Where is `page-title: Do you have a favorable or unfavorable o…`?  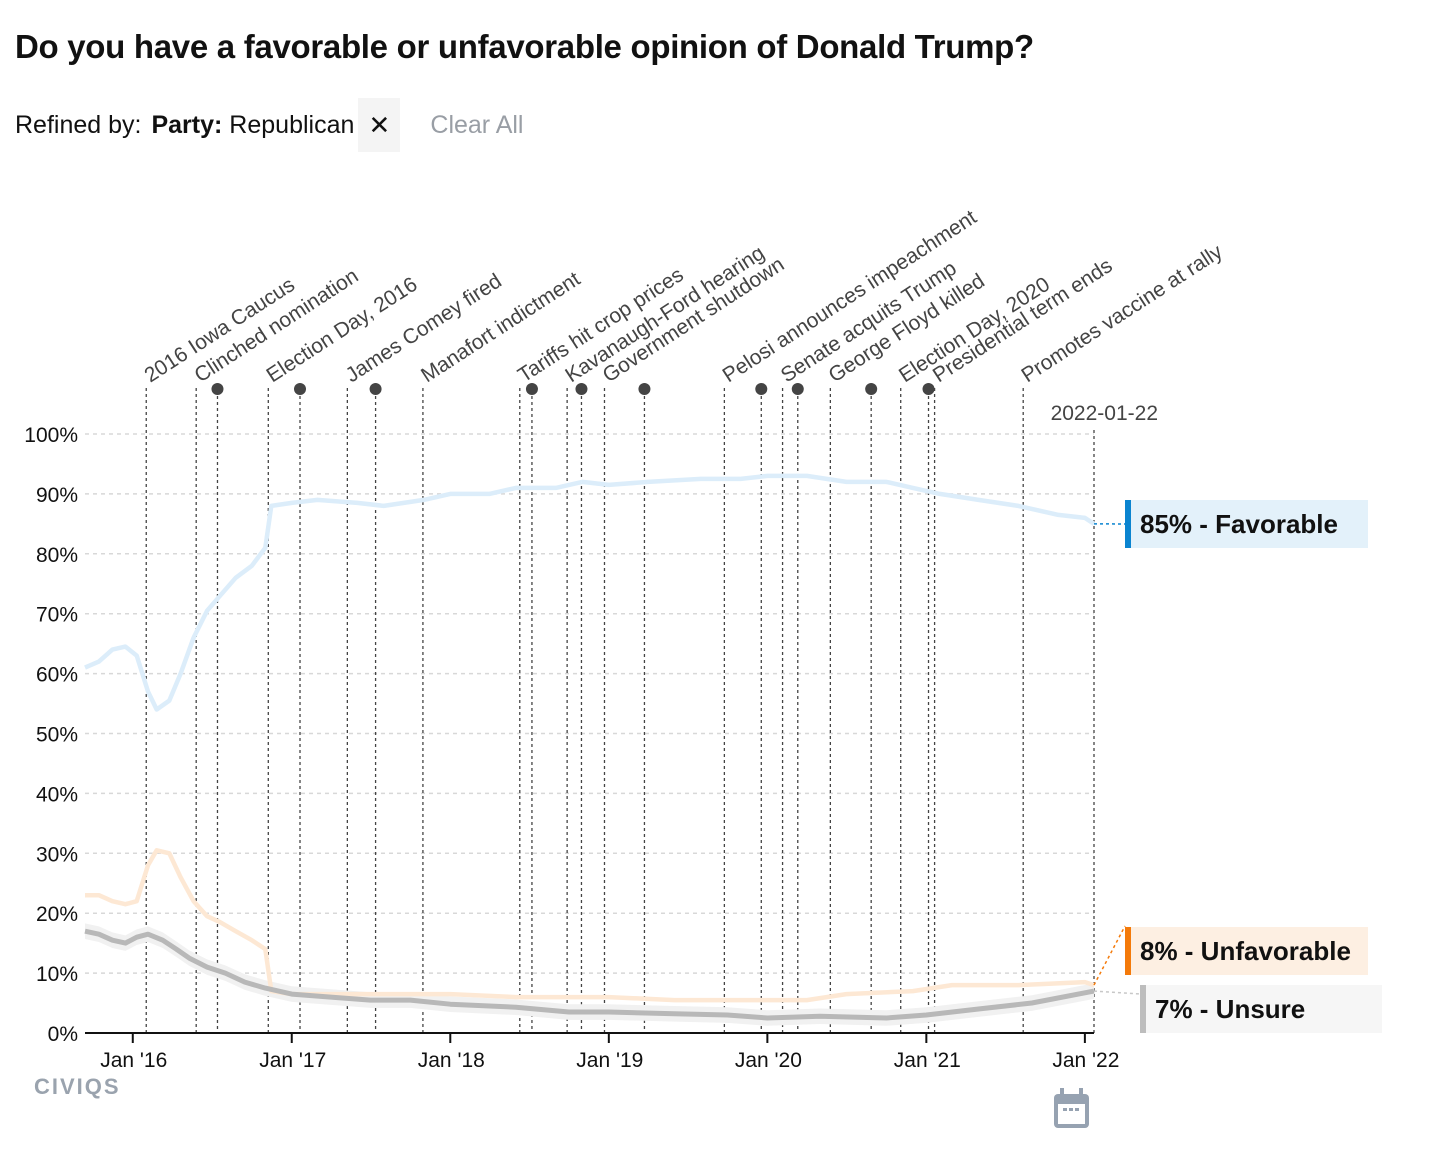 page-title: Do you have a favorable or unfavorable o… is located at coordinates (524, 46).